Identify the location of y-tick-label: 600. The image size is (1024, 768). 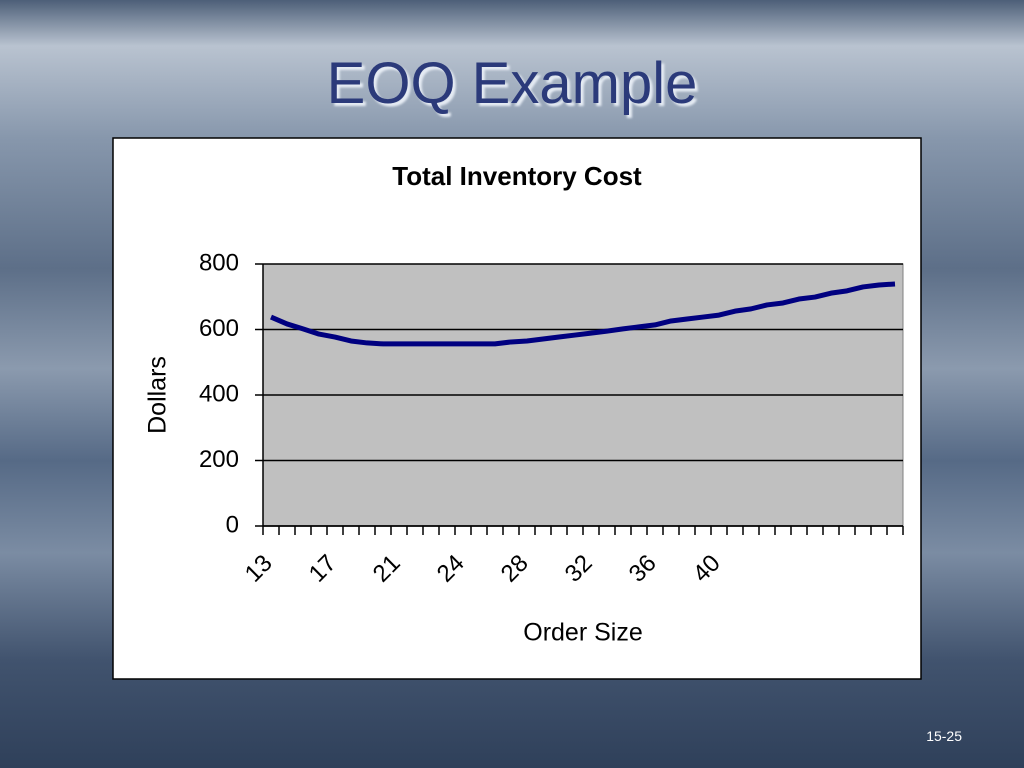
(219, 328).